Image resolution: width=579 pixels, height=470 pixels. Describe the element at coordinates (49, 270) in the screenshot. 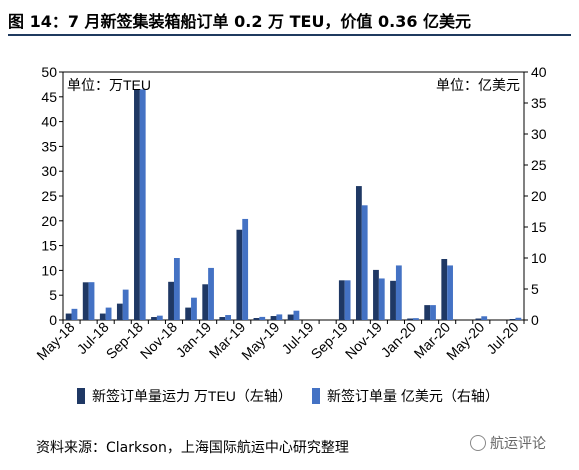

I see `left-tick-label: 10` at that location.